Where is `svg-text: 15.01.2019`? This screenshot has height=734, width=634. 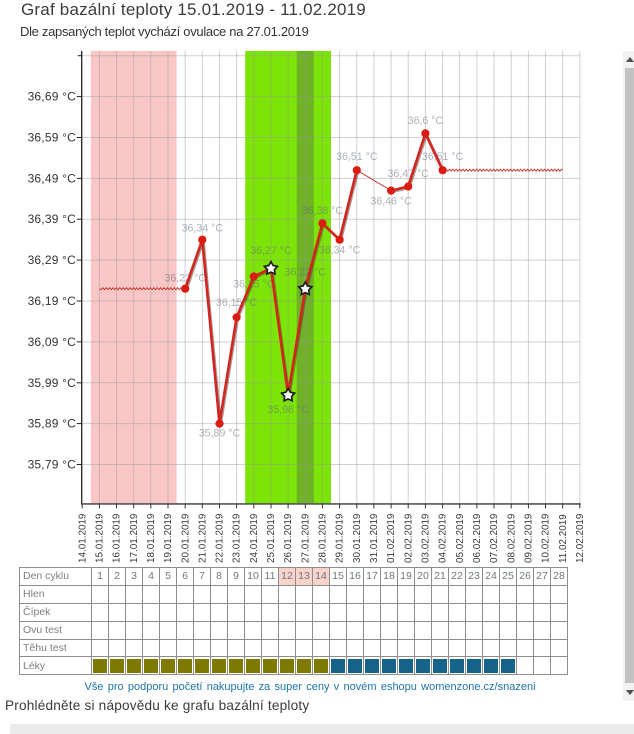 svg-text: 15.01.2019 is located at coordinates (100, 538).